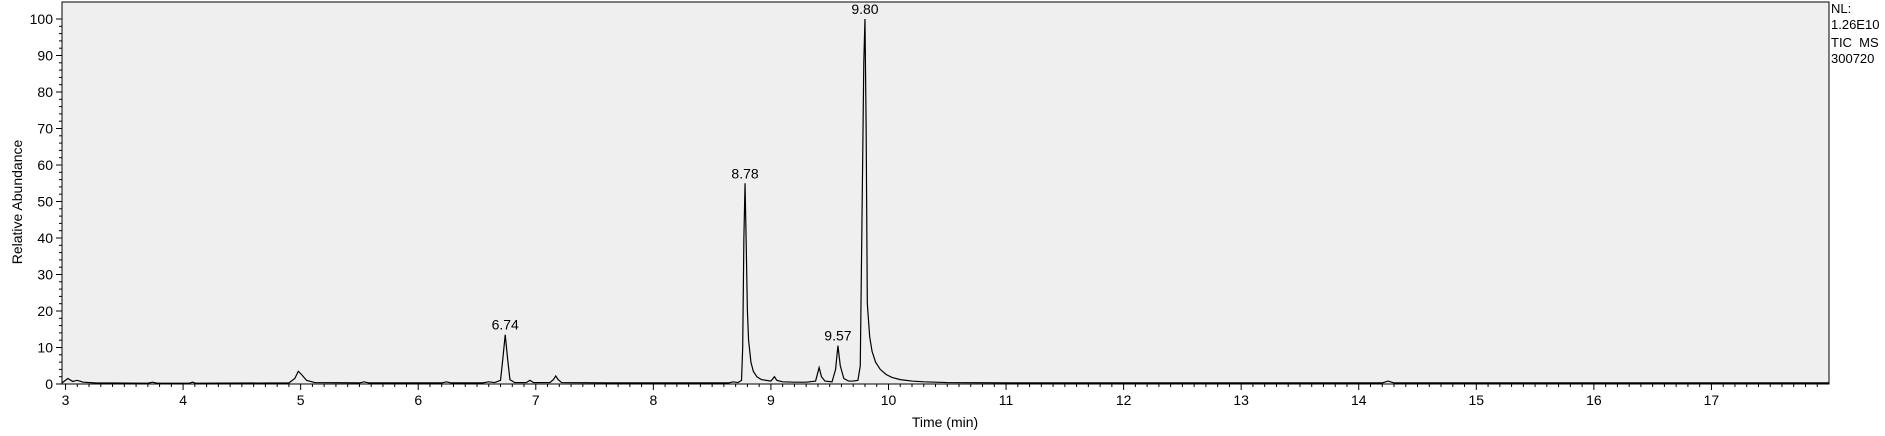 The width and height of the screenshot is (1885, 436). Describe the element at coordinates (45, 129) in the screenshot. I see `y-tick-label: 70` at that location.